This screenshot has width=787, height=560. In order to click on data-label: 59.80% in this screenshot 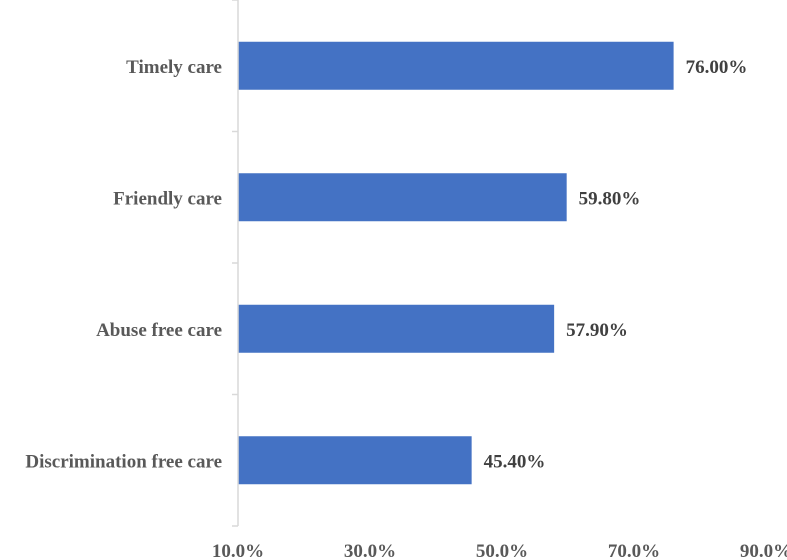, I will do `click(610, 198)`.